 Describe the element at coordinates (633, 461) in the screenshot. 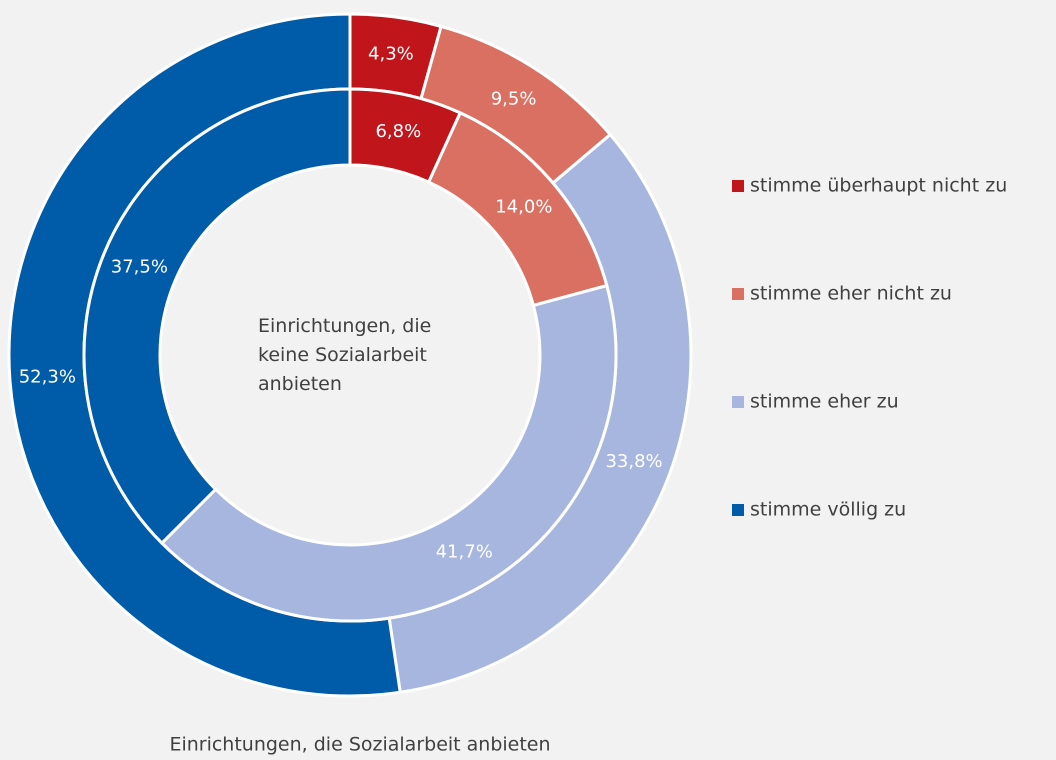

I see `data-label: 33,8%` at that location.